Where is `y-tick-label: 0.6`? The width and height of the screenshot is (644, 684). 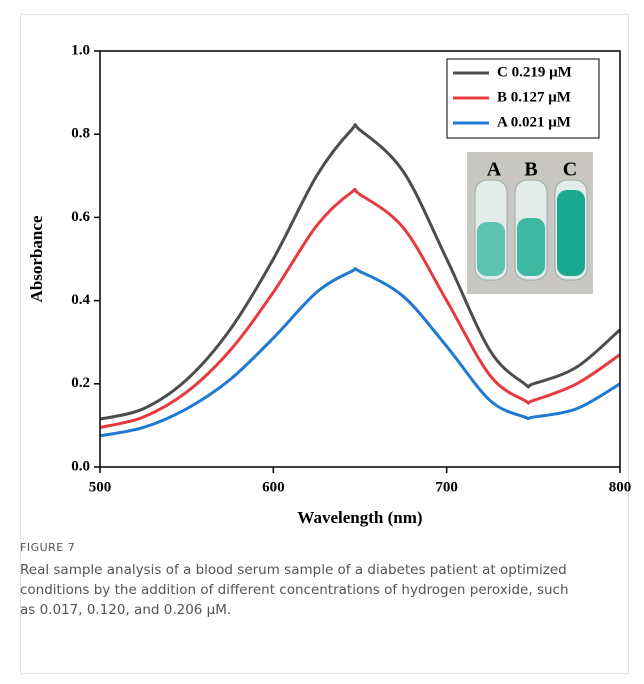
y-tick-label: 0.6 is located at coordinates (80, 217).